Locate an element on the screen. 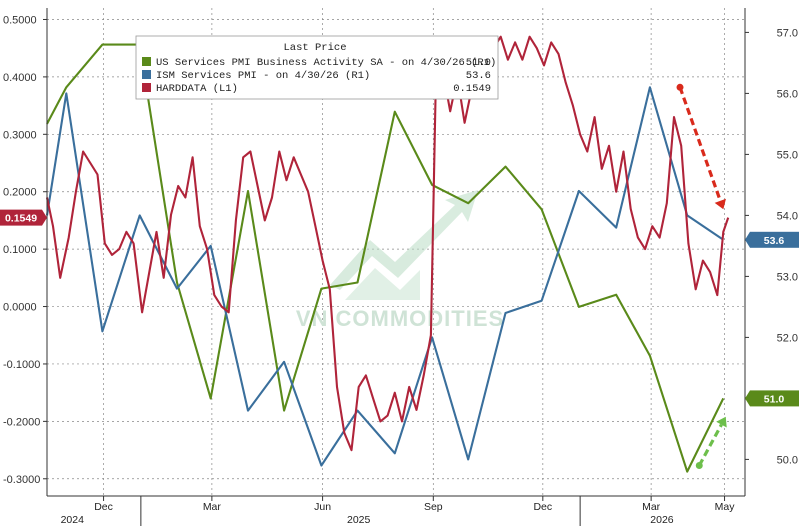  left-tick-label: 0.5000 is located at coordinates (20, 20).